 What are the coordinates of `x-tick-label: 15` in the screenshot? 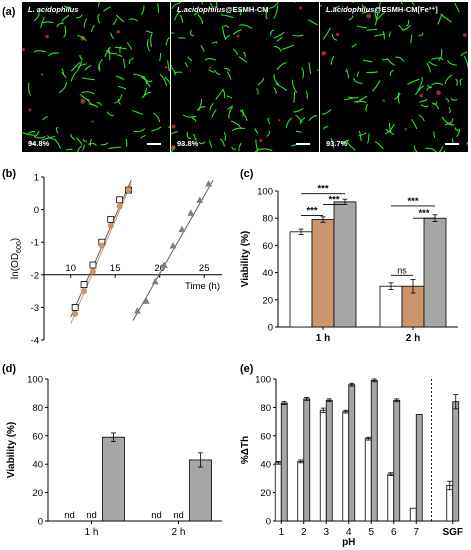 It's located at (115, 268).